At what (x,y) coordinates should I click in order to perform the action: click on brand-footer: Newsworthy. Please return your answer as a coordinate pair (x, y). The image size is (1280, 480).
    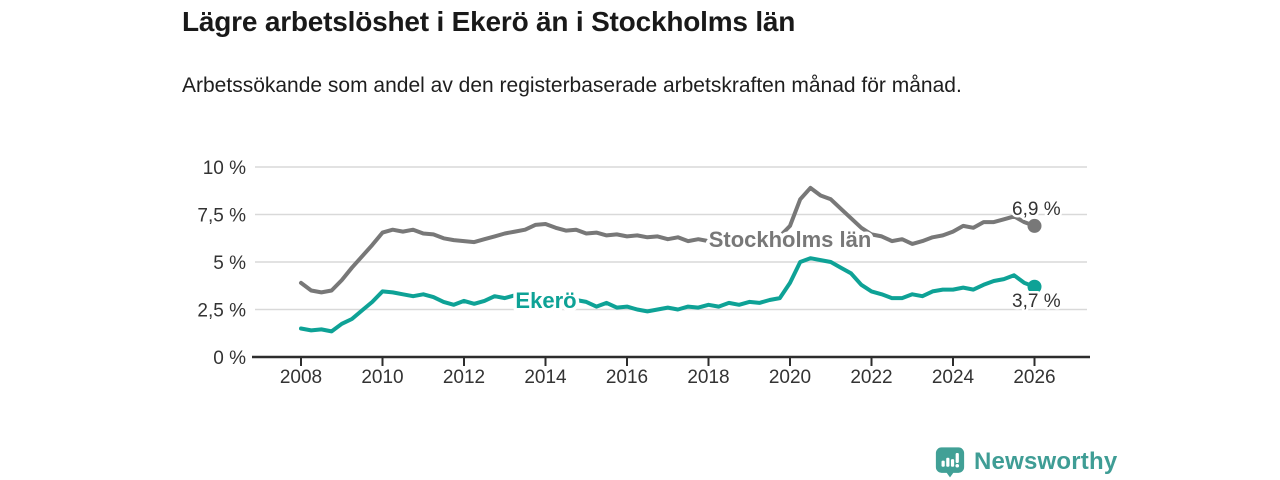
    Looking at the image, I should click on (1025, 462).